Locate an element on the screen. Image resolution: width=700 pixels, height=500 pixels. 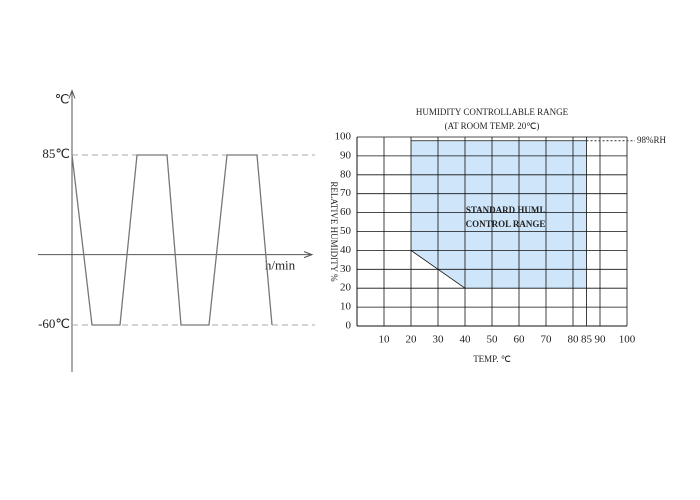
y-tick-label: 50 is located at coordinates (346, 231).